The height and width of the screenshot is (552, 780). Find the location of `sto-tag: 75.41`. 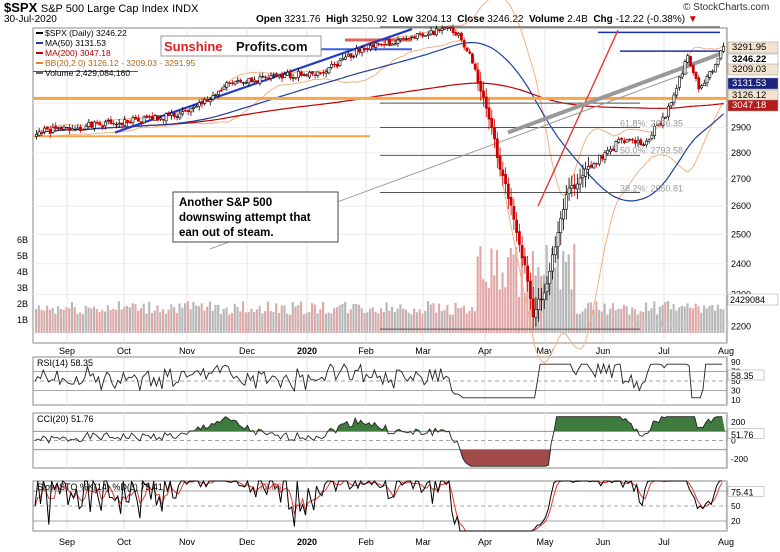

sto-tag: 75.41 is located at coordinates (742, 492).